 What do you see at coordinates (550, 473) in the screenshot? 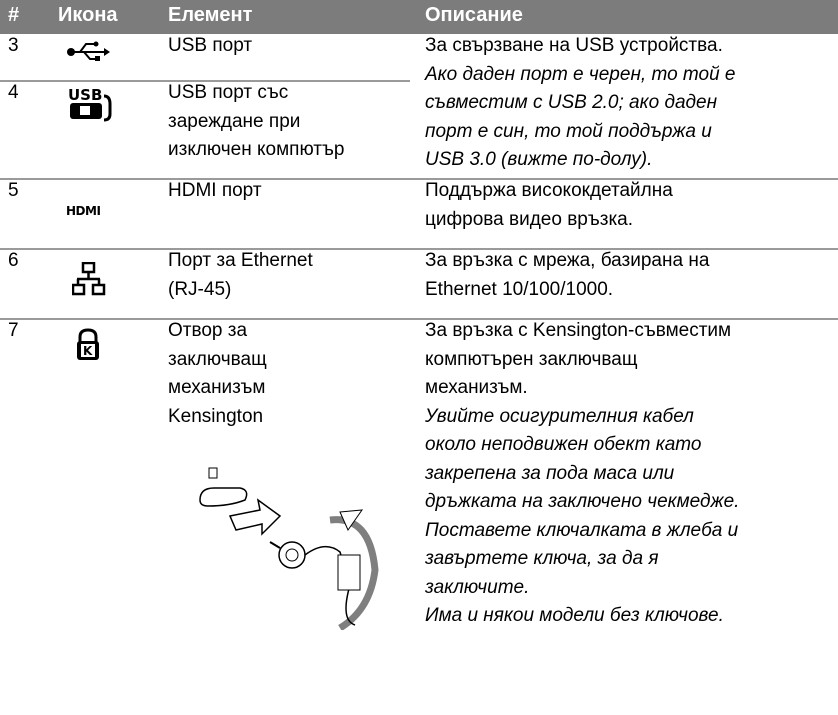
I see `description-note: закрепена за пода маса или` at bounding box center [550, 473].